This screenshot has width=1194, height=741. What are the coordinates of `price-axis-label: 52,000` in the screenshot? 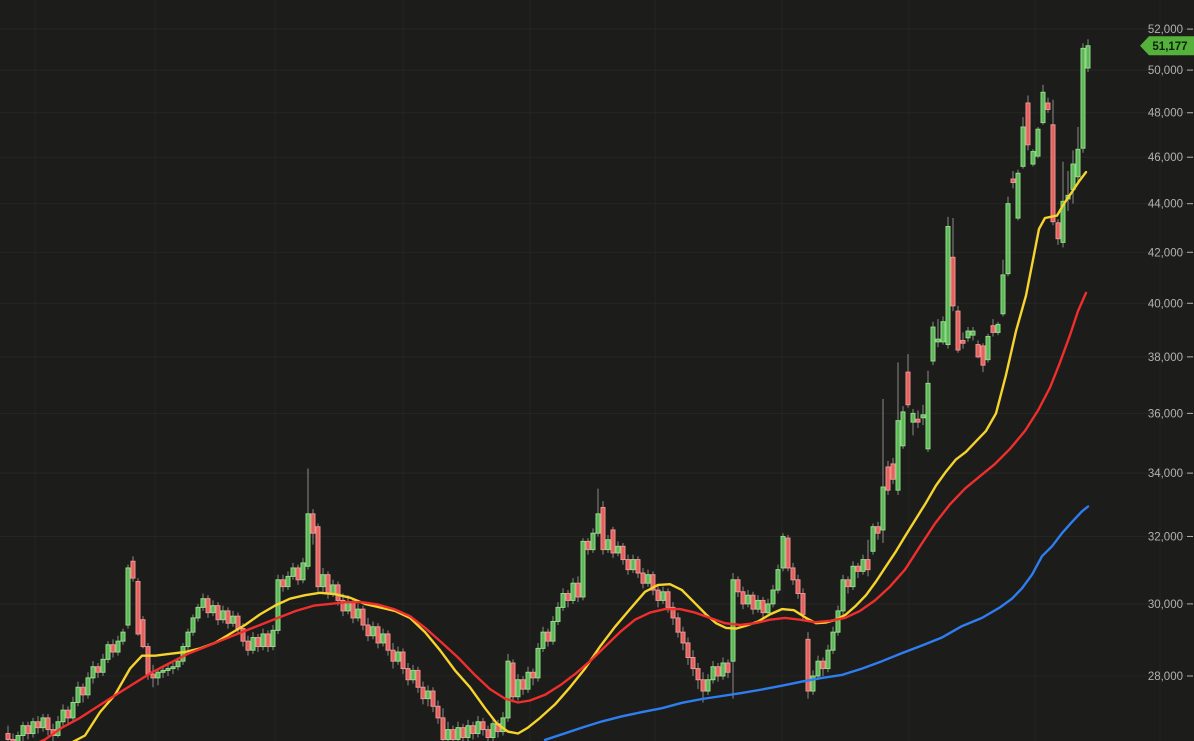 It's located at (1165, 30).